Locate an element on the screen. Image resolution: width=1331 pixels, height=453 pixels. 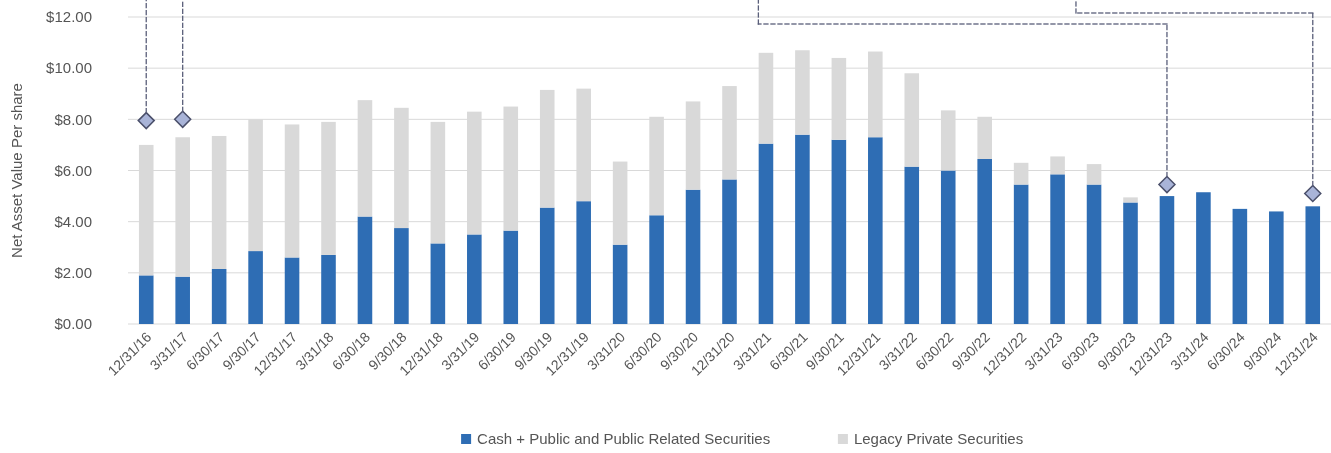
y-tick-label: $4.00 is located at coordinates (73, 221).